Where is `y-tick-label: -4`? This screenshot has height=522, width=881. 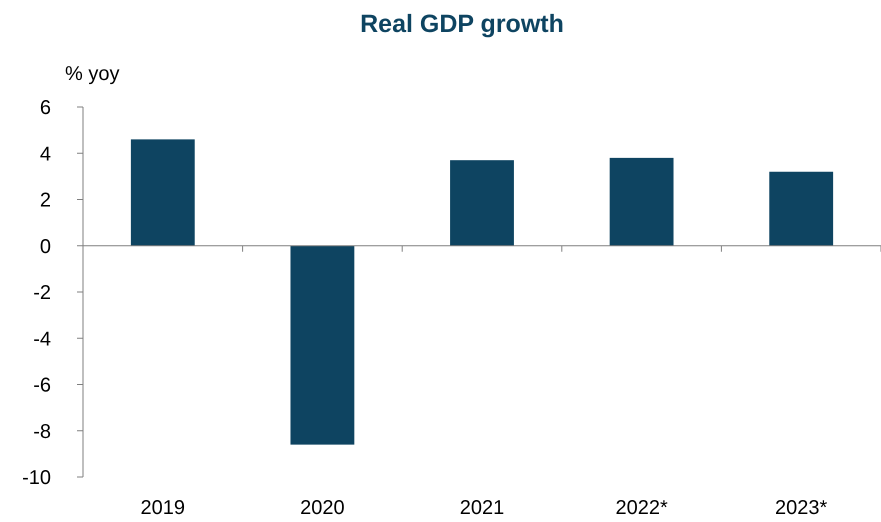 y-tick-label: -4 is located at coordinates (42, 339).